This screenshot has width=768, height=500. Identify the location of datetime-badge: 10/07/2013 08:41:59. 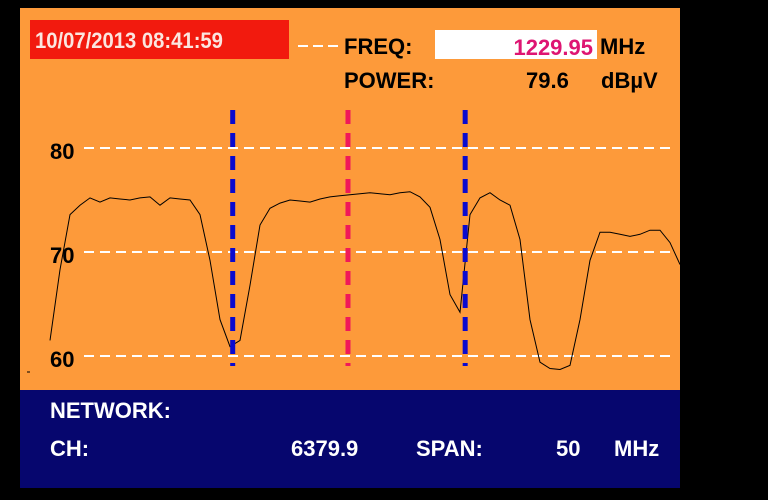
(159, 39).